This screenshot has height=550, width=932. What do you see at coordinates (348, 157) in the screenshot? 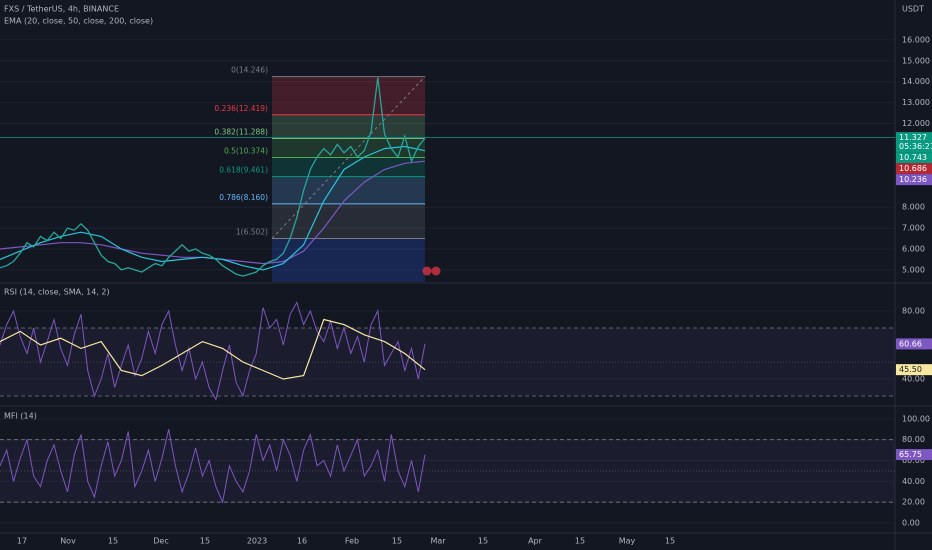
I see `fib-trend` at bounding box center [348, 157].